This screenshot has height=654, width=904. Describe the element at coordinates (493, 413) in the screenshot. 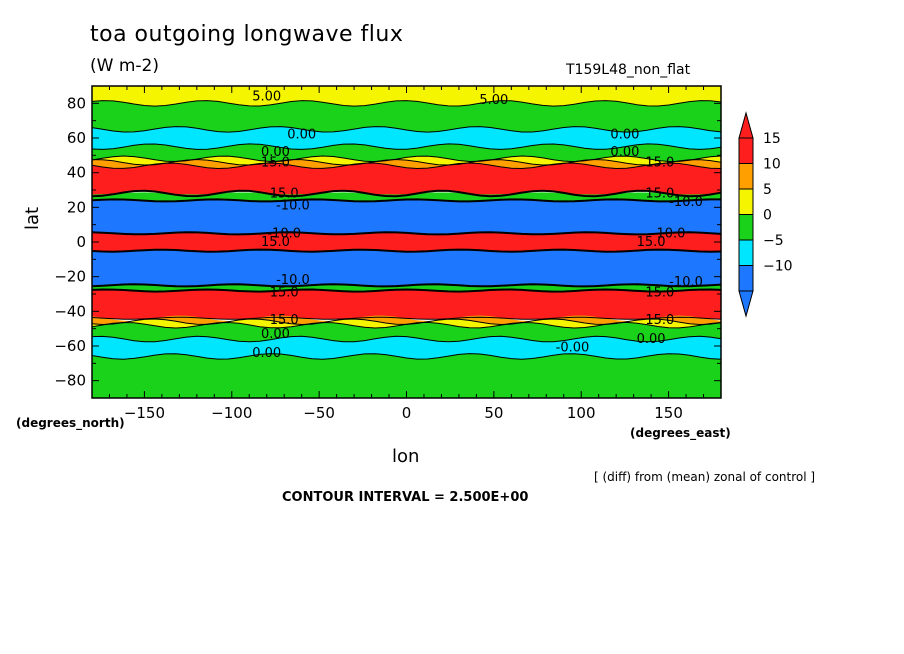

I see `x-tick-label: 50` at that location.